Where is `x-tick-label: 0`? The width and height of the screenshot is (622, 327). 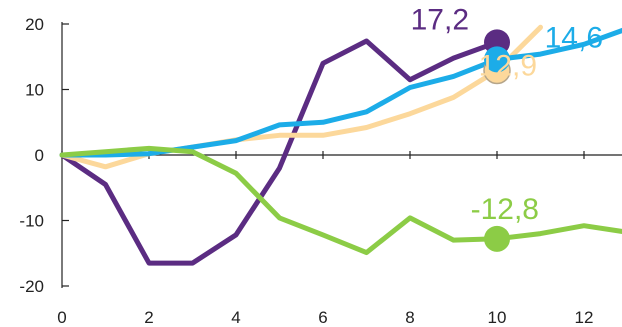 x-tick-label: 0 is located at coordinates (61, 317).